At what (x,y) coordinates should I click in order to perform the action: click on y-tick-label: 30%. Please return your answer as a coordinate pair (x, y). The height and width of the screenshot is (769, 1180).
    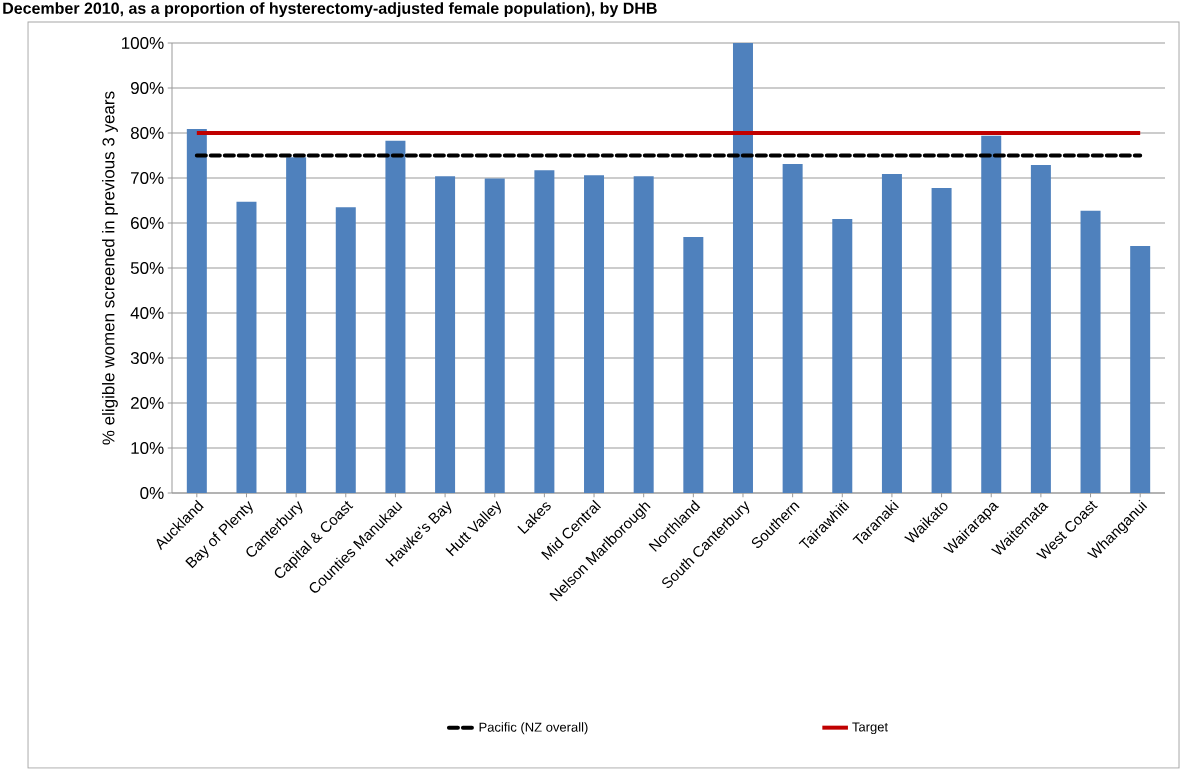
    Looking at the image, I should click on (147, 358).